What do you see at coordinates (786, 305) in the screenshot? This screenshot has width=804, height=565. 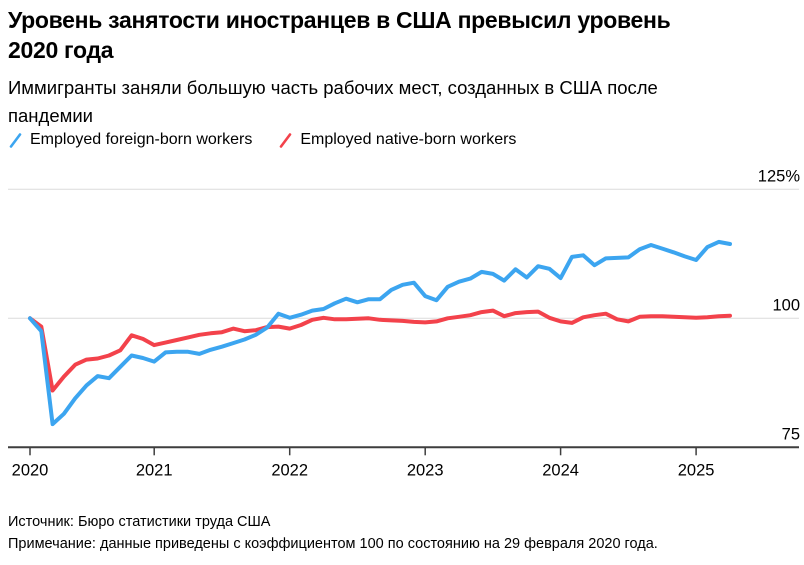 I see `y-axis-label: 100` at bounding box center [786, 305].